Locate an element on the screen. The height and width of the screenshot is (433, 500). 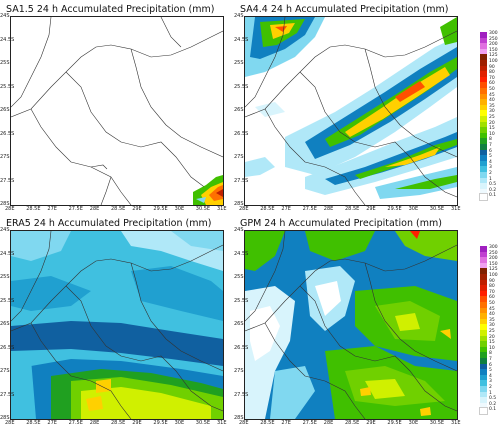
colorbar-level-label: 125 is located at coordinates (493, 270).